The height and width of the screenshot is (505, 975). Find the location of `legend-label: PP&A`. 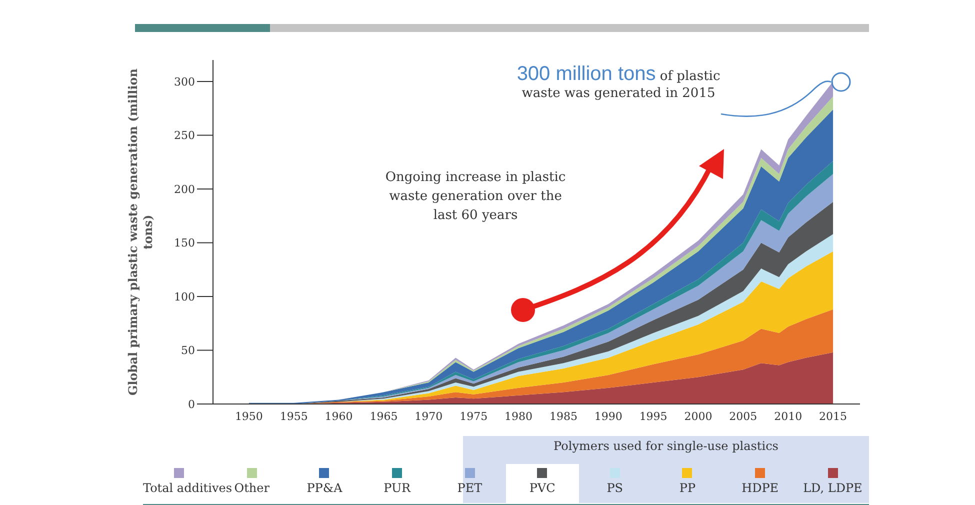

legend-label: PP&A is located at coordinates (325, 488).